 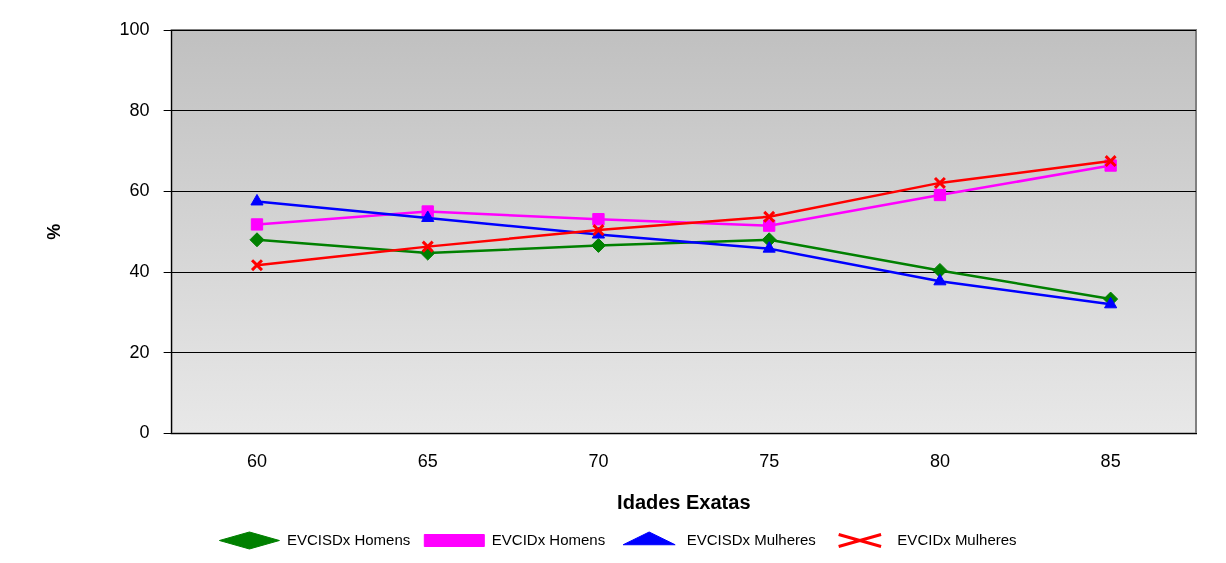 I want to click on y-tick-label: 20, so click(x=139, y=351).